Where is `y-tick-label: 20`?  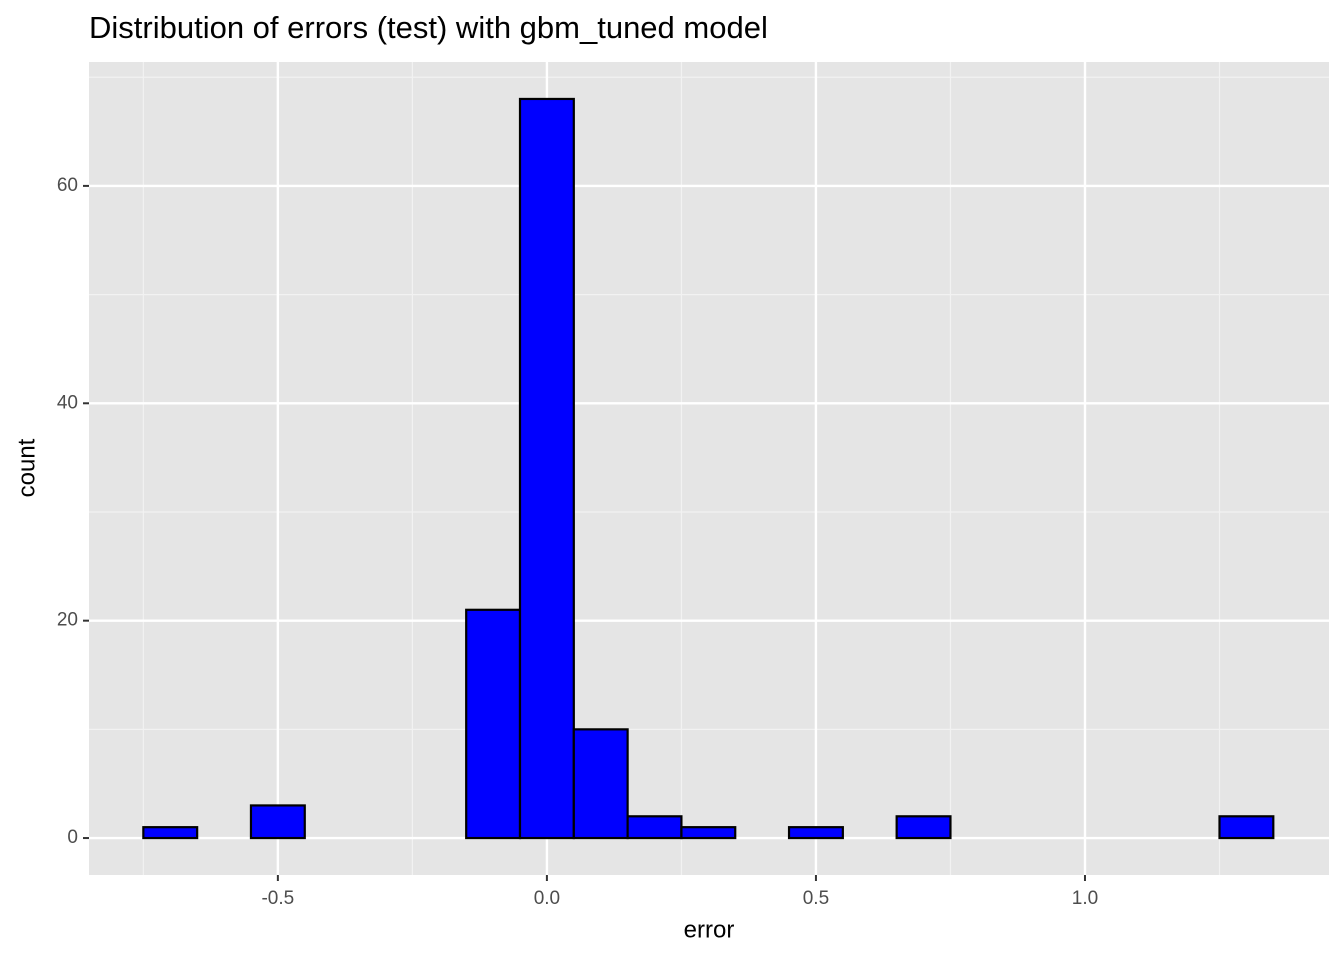 y-tick-label: 20 is located at coordinates (67, 620).